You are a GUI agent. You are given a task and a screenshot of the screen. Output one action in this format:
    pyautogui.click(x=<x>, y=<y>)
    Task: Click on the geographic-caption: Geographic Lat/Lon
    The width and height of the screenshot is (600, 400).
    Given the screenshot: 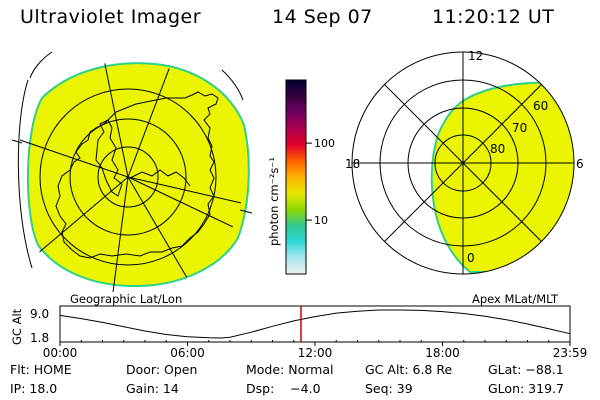 What is the action you would take?
    pyautogui.click(x=126, y=299)
    